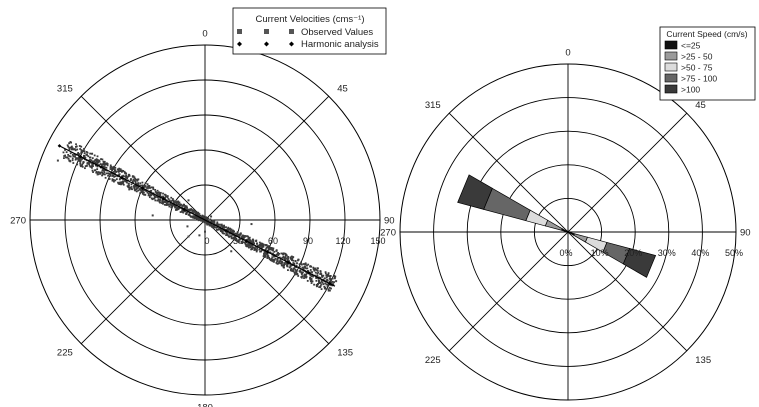 The image size is (759, 407). I want to click on left-tick-90: 90, so click(308, 241).